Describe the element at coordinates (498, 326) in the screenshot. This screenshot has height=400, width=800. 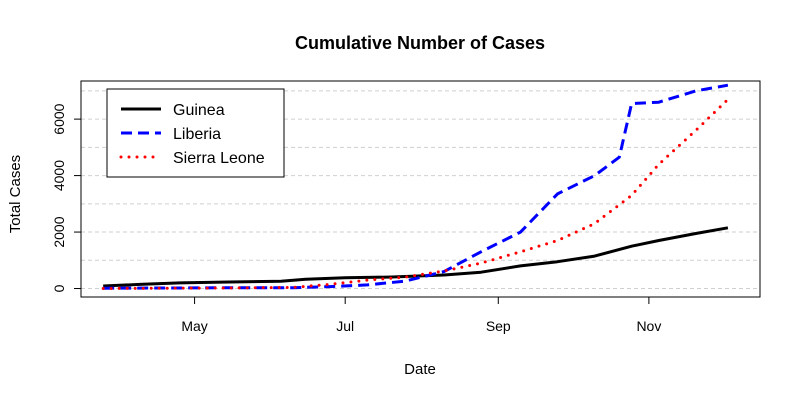
I see `x-tick-label: Sep` at that location.